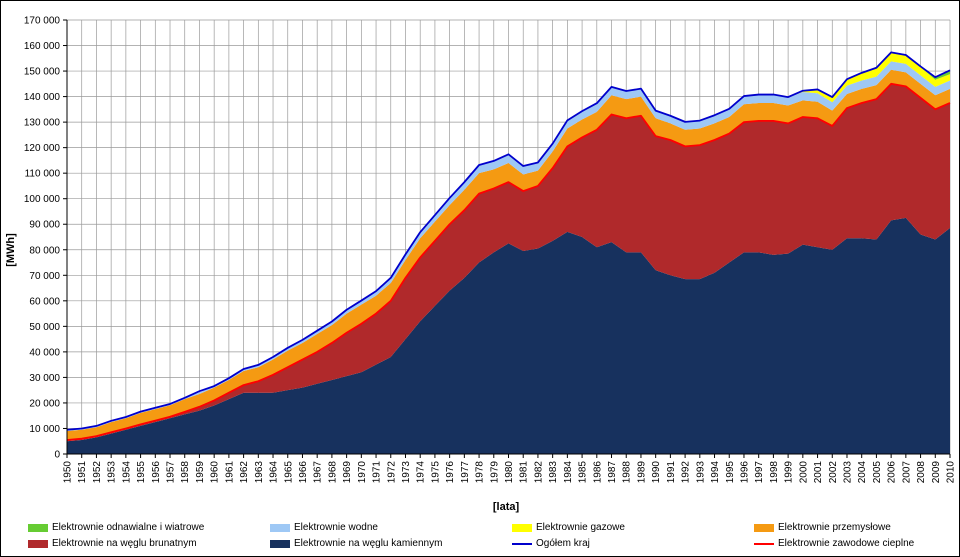  What do you see at coordinates (877, 472) in the screenshot?
I see `x-tick-label: 2005` at bounding box center [877, 472].